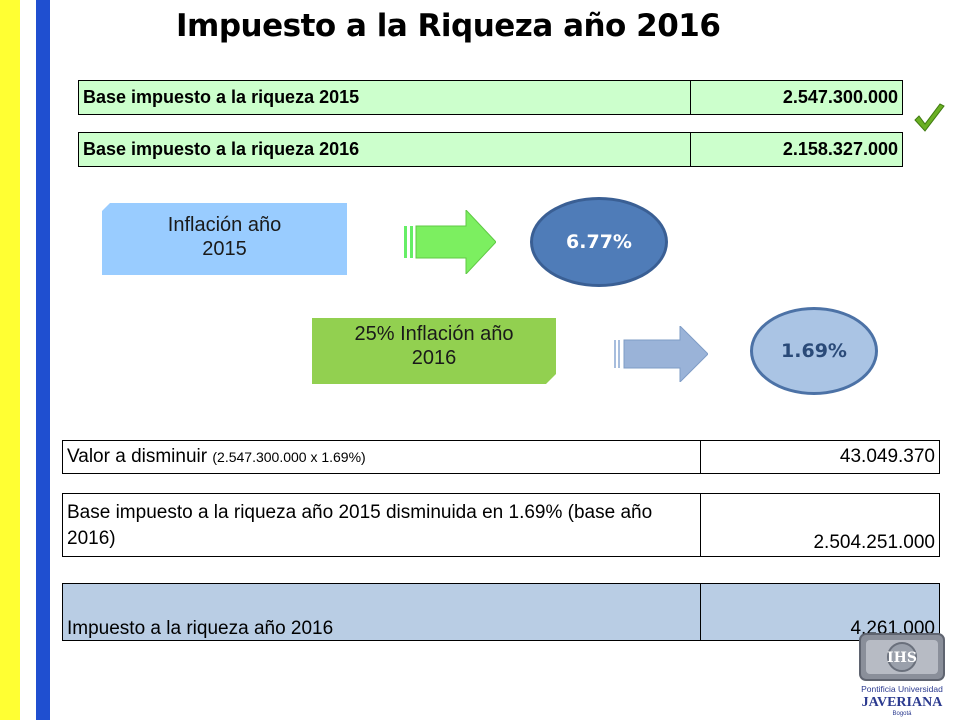 The image size is (960, 720). What do you see at coordinates (903, 702) in the screenshot?
I see `logo-line2: JAVERIANA` at bounding box center [903, 702].